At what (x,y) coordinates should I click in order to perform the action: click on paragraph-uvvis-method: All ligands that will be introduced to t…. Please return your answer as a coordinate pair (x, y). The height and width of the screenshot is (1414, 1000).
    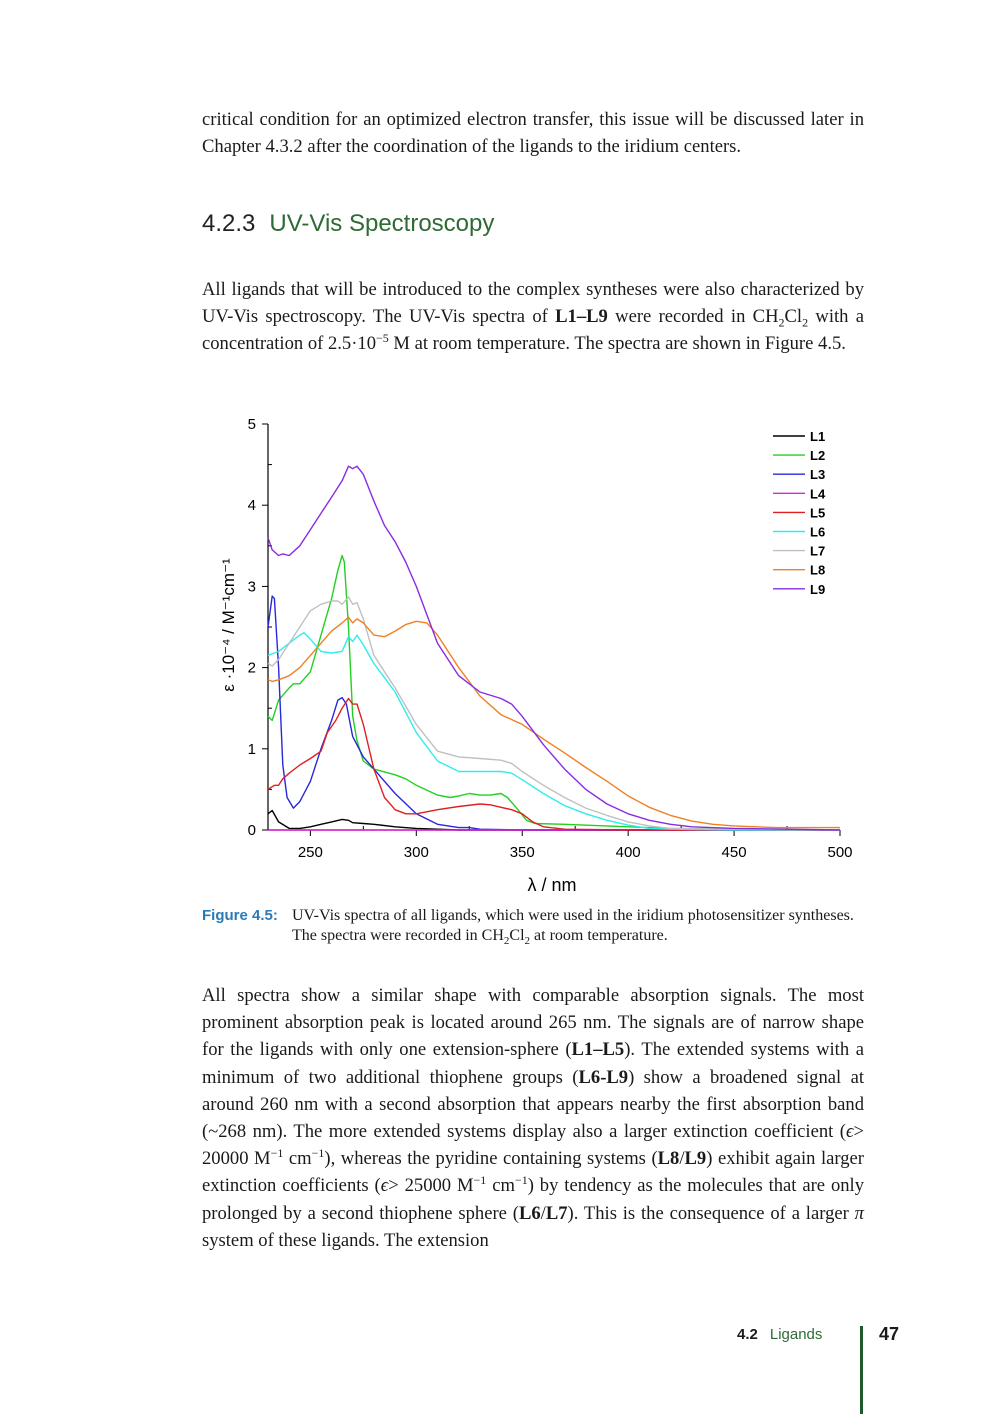
    Looking at the image, I should click on (533, 317).